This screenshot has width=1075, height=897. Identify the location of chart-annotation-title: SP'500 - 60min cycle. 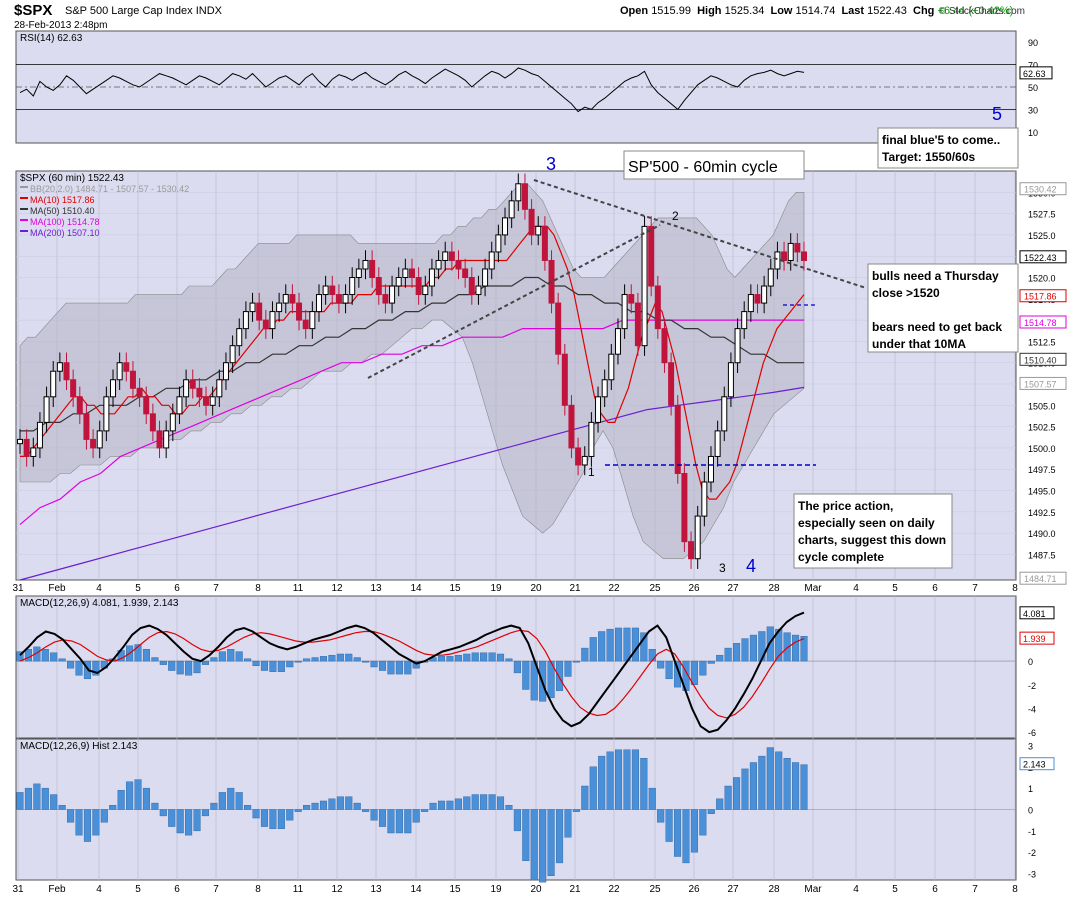
(703, 167).